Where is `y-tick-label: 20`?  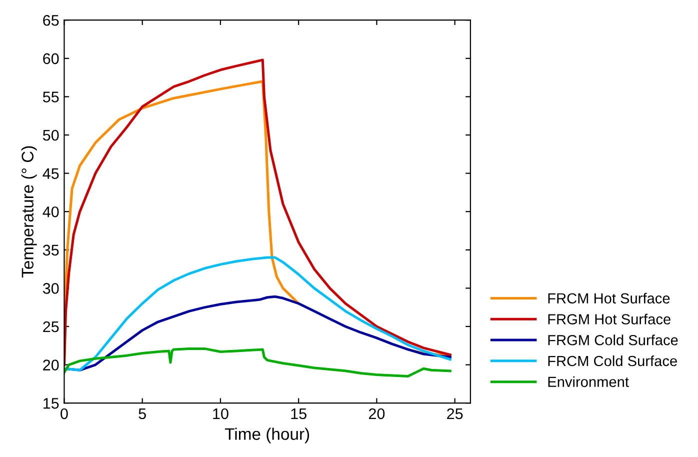
y-tick-label: 20 is located at coordinates (51, 365).